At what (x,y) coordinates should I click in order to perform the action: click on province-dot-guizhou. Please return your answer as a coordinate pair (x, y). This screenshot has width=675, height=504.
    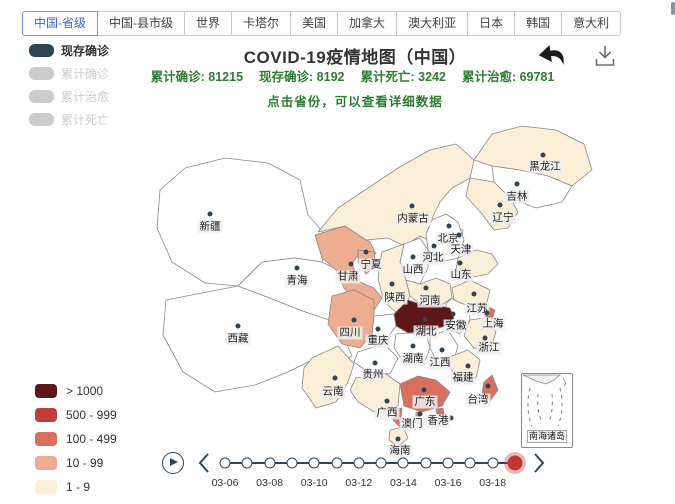
    Looking at the image, I should click on (375, 363).